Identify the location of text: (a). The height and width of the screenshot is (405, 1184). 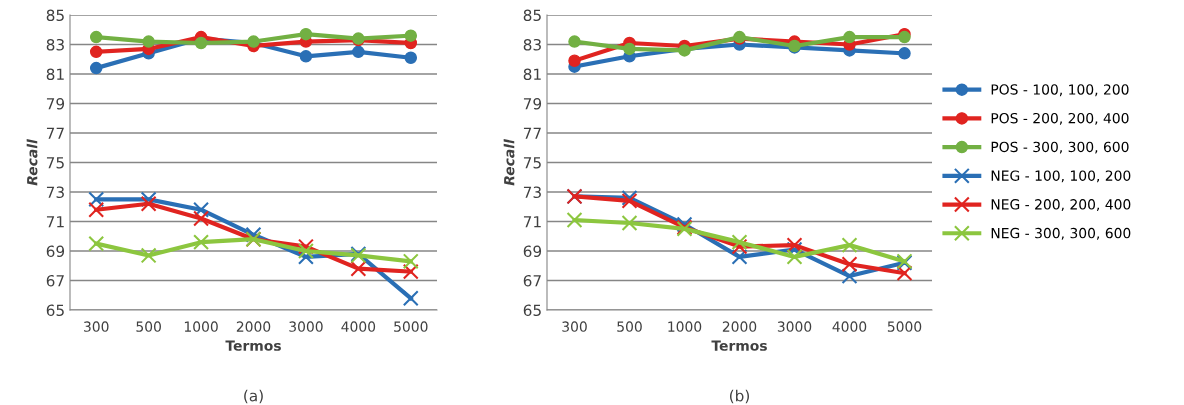
(253, 396).